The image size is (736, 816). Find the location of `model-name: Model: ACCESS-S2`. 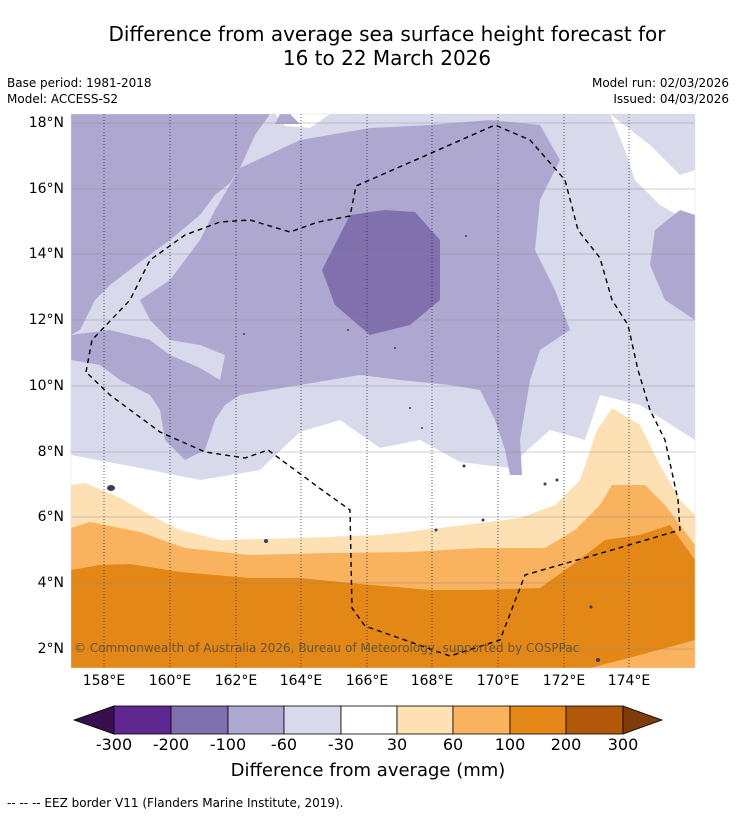

model-name: Model: ACCESS-S2 is located at coordinates (63, 99).